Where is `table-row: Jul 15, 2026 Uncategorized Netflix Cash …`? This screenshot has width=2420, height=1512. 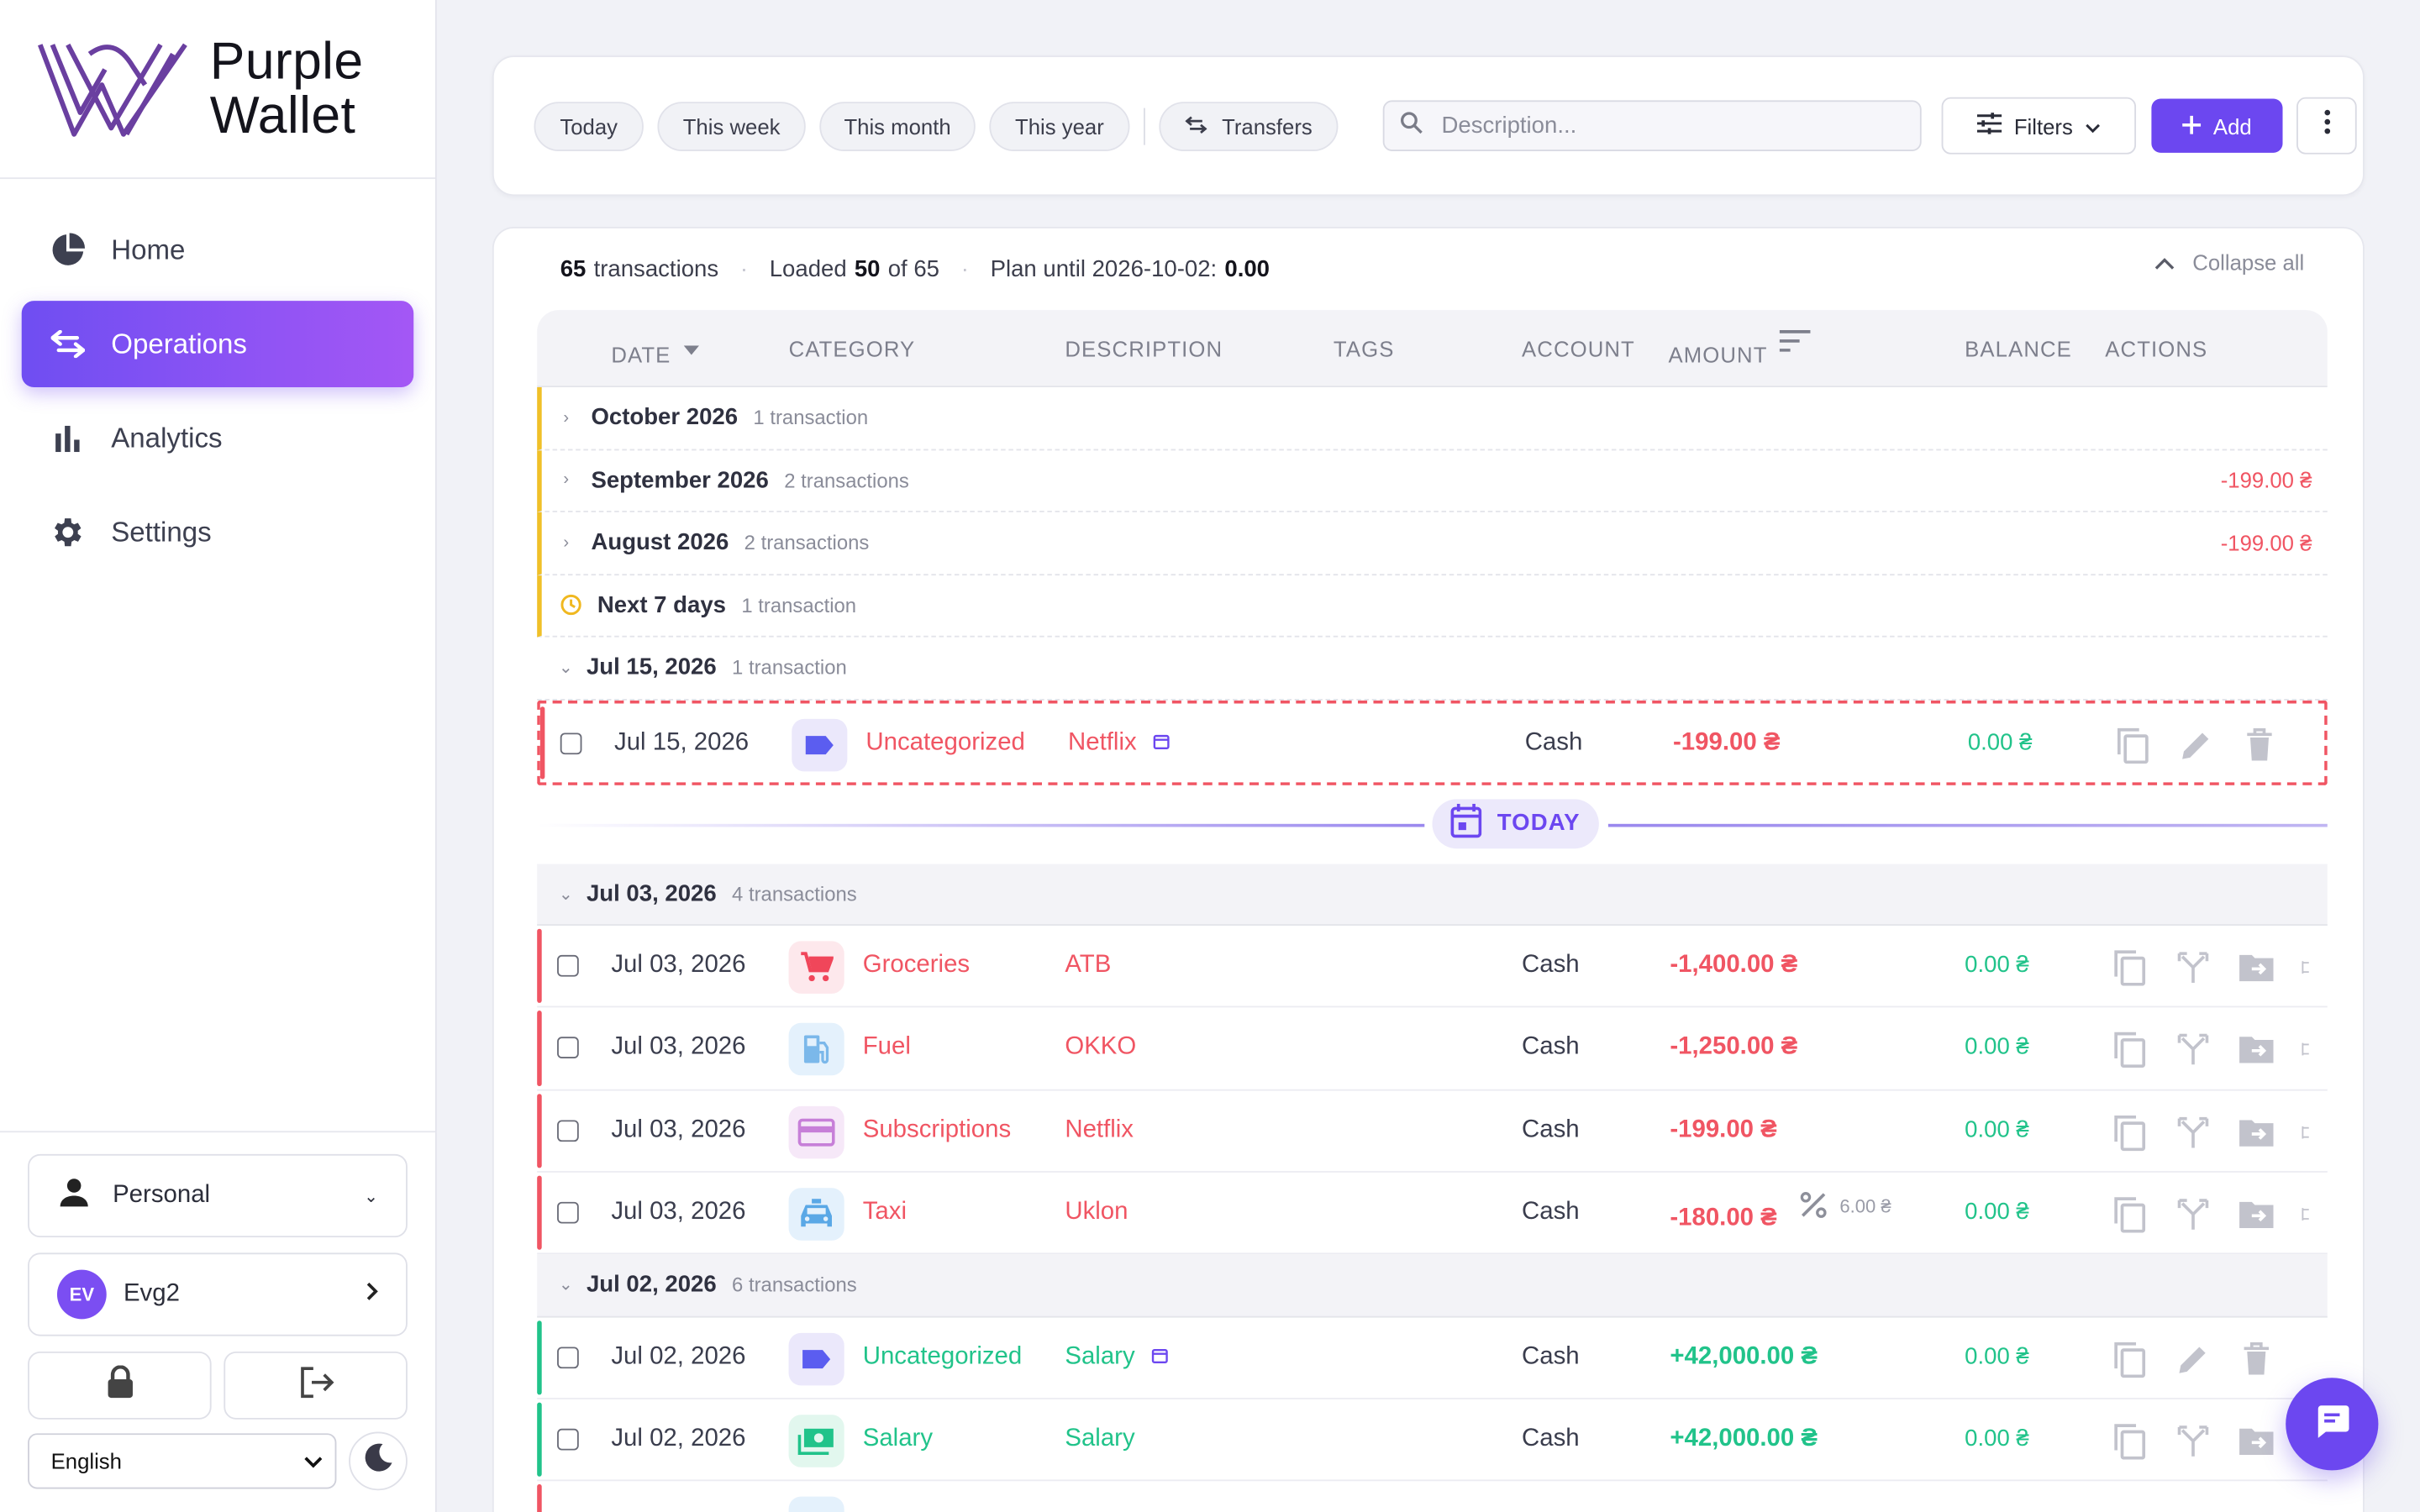
table-row: Jul 15, 2026 Uncategorized Netflix Cash … is located at coordinates (1433, 742).